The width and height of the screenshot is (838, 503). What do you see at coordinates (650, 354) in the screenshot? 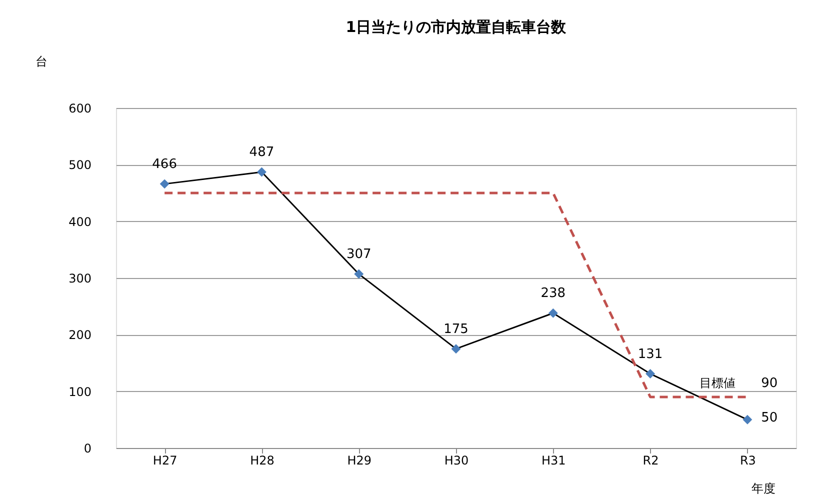
I see `data-label: 131` at bounding box center [650, 354].